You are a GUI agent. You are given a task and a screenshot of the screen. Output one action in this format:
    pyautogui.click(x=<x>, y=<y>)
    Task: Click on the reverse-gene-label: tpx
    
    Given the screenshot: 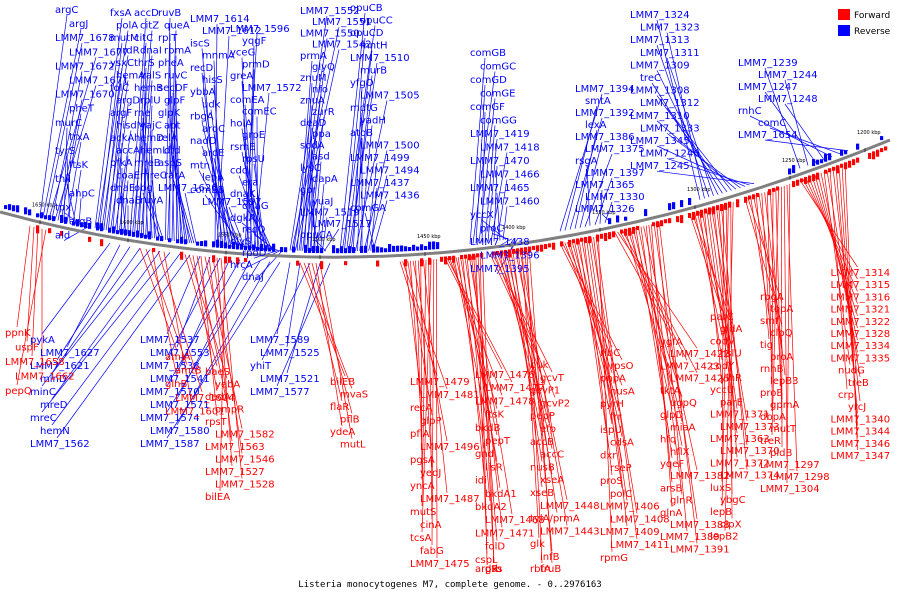 What is the action you would take?
    pyautogui.click(x=63, y=207)
    